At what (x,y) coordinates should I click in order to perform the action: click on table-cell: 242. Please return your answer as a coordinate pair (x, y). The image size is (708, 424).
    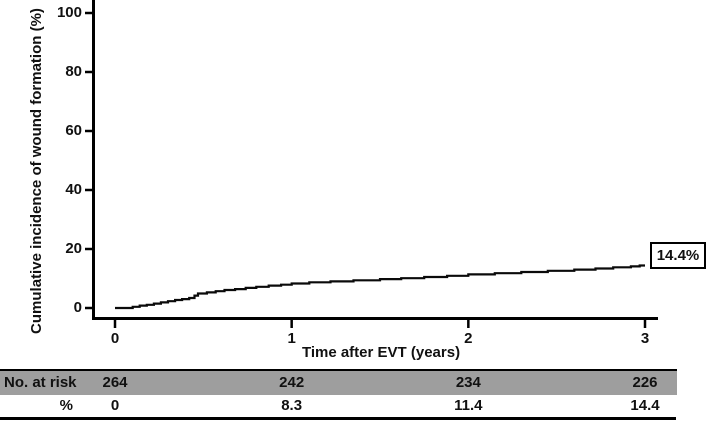
    Looking at the image, I should click on (292, 382).